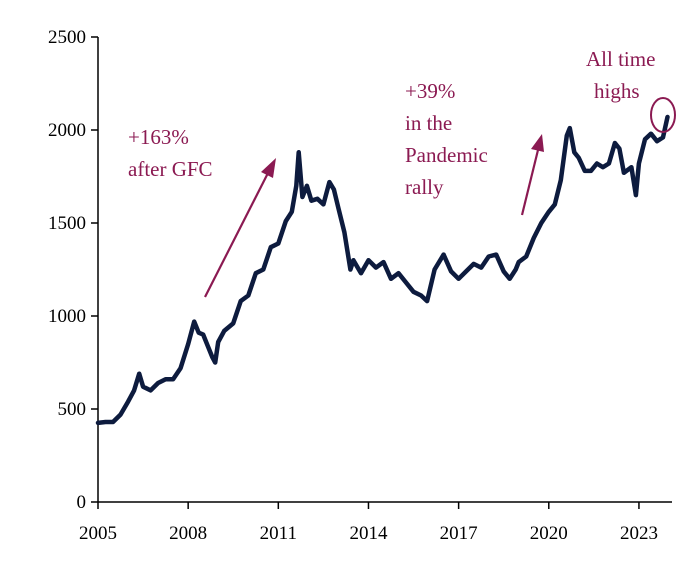 The width and height of the screenshot is (700, 572). What do you see at coordinates (202, 211) in the screenshot?
I see `annotation-gfc: +163% after GFC` at bounding box center [202, 211].